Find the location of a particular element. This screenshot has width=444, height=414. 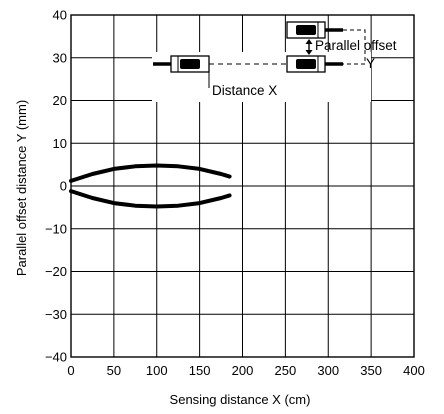

x-tick-label: 200 is located at coordinates (243, 370).